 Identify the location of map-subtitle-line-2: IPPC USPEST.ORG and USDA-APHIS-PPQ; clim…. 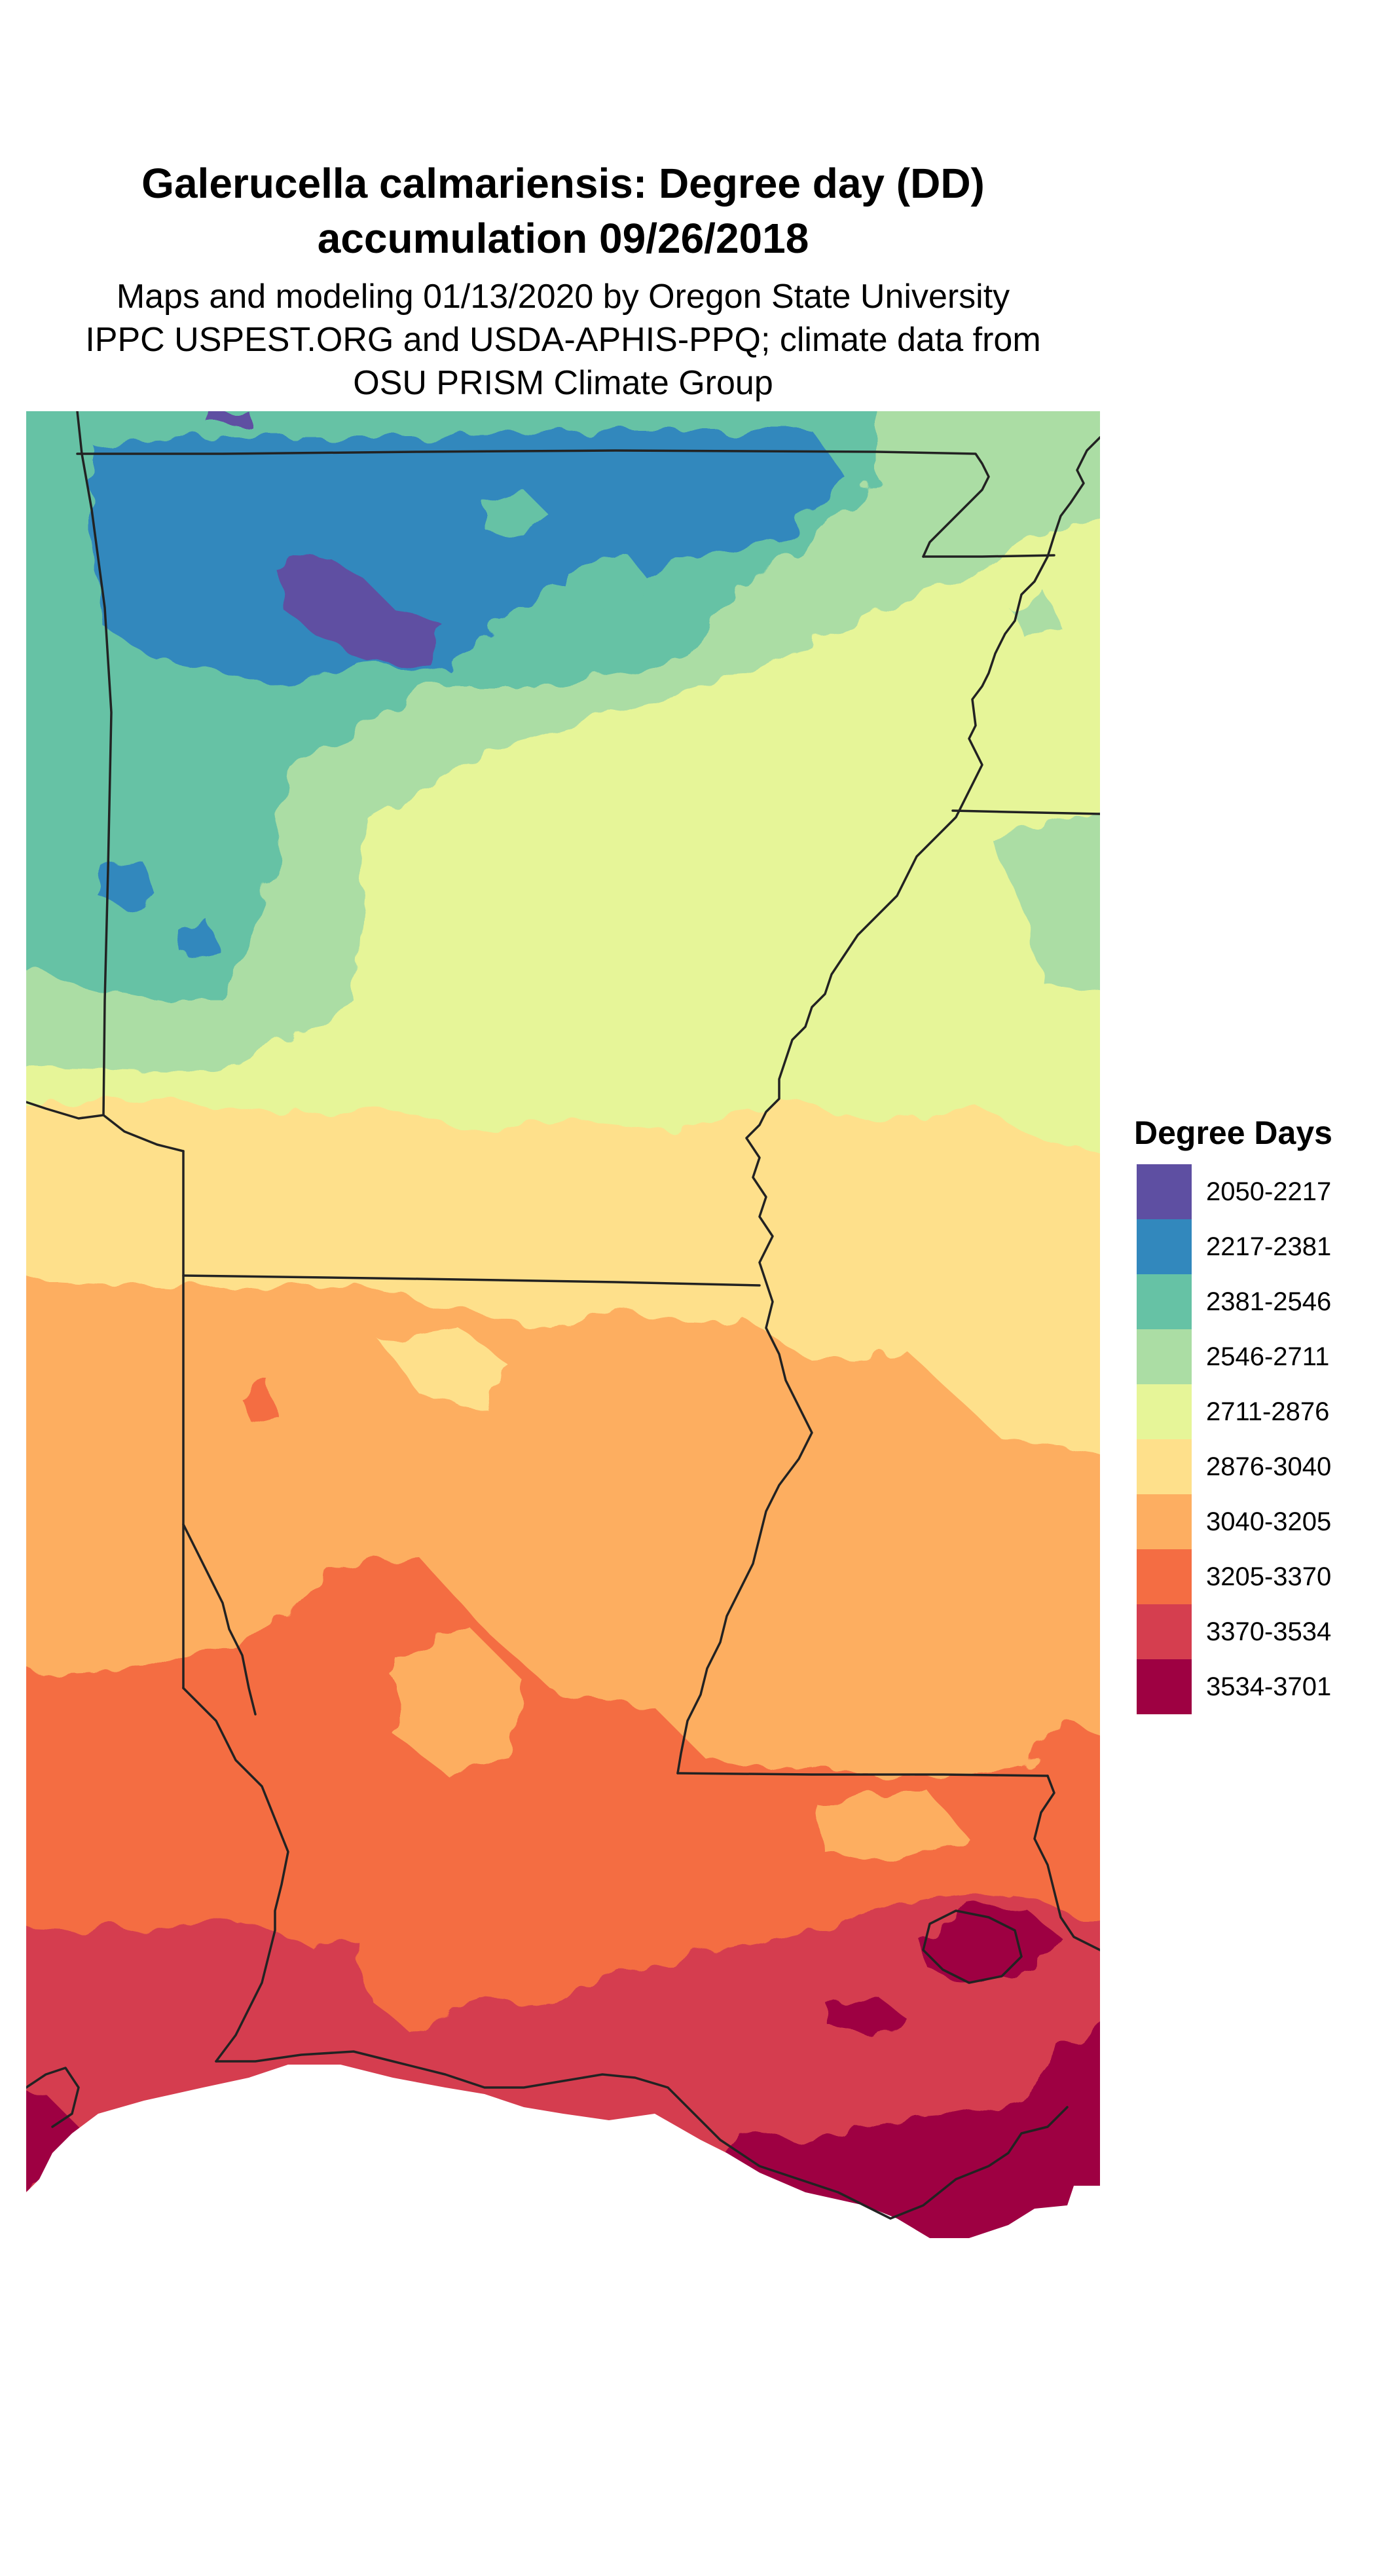
(563, 340).